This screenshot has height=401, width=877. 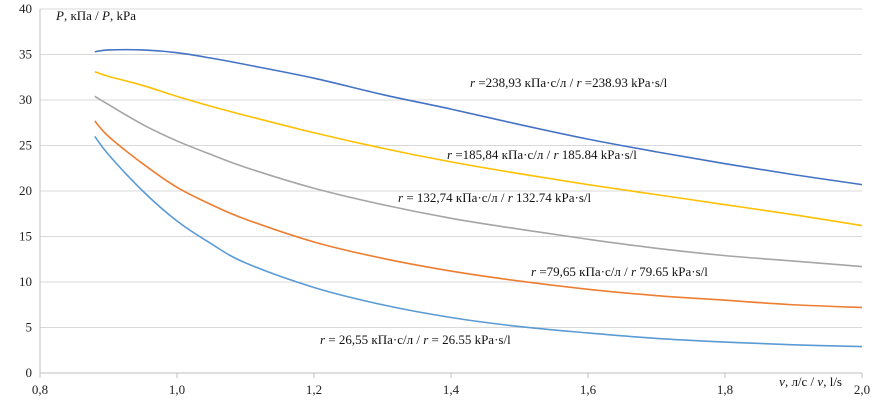 I want to click on y-tick-label: 10, so click(x=25, y=281).